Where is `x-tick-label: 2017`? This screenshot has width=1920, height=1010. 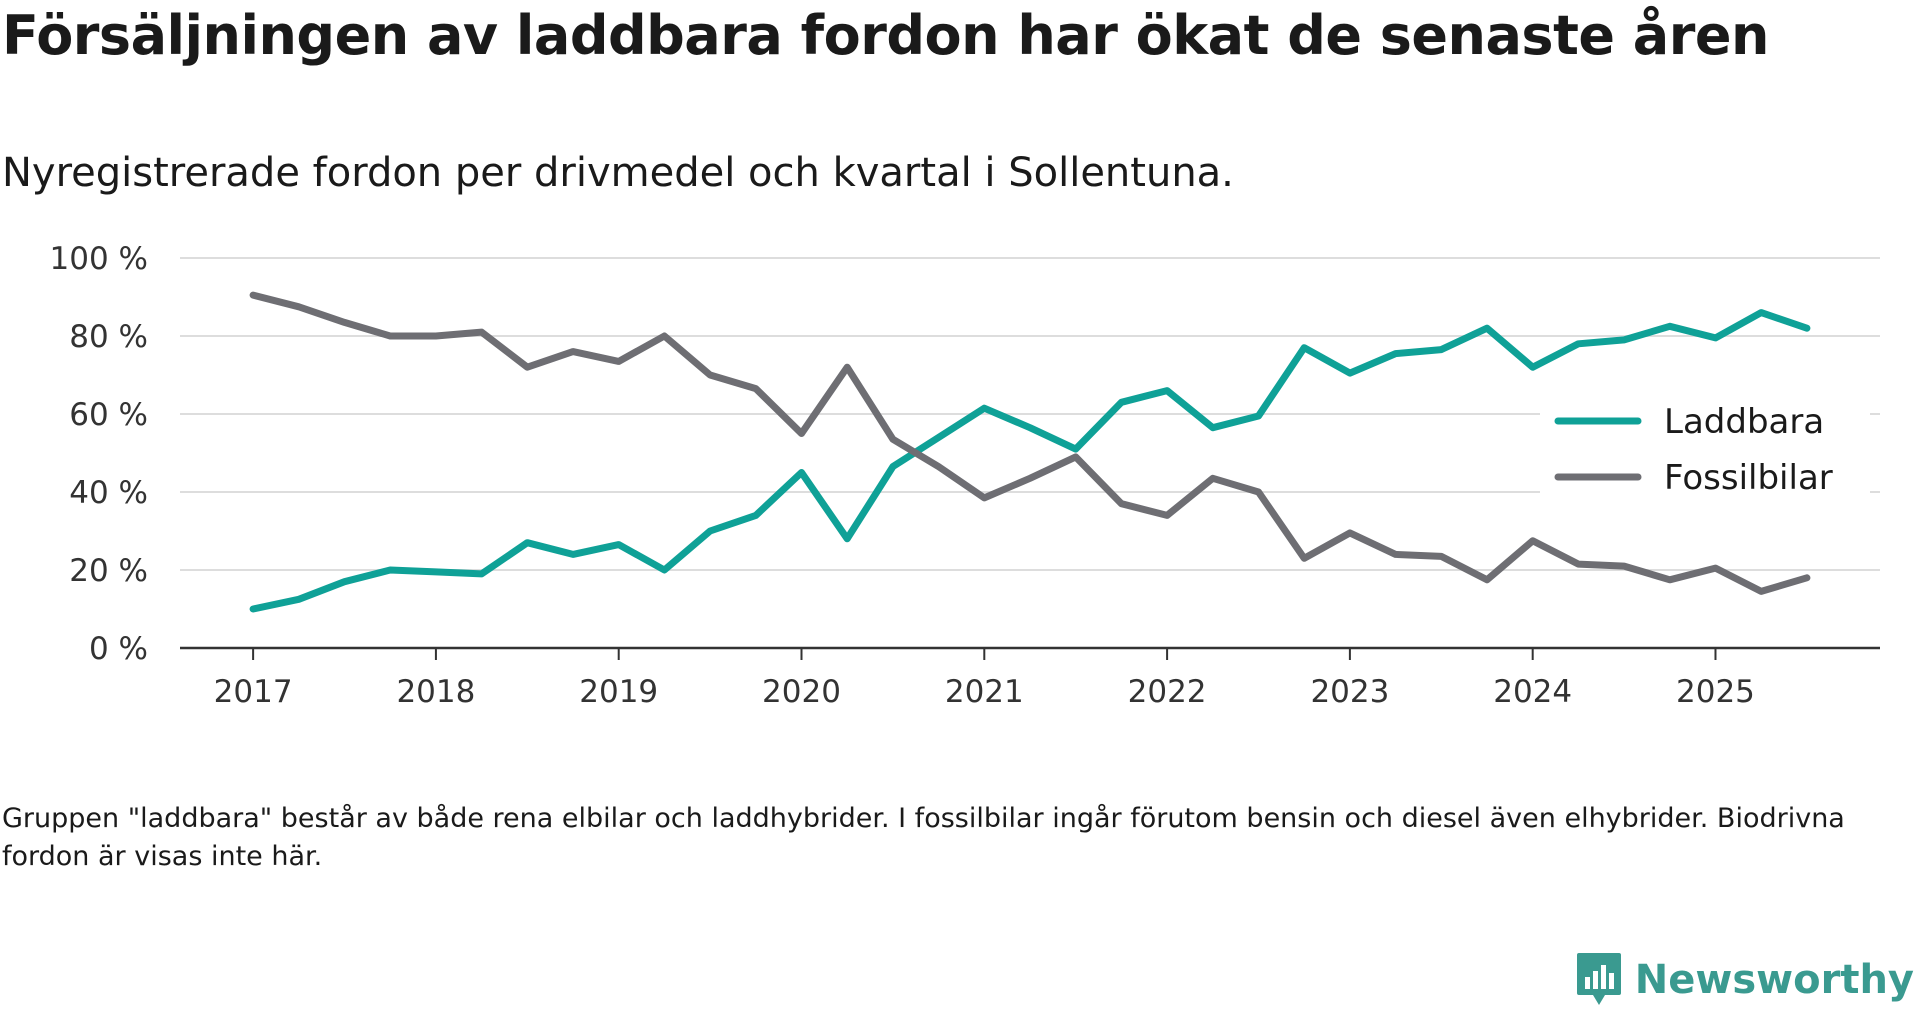 x-tick-label: 2017 is located at coordinates (253, 692).